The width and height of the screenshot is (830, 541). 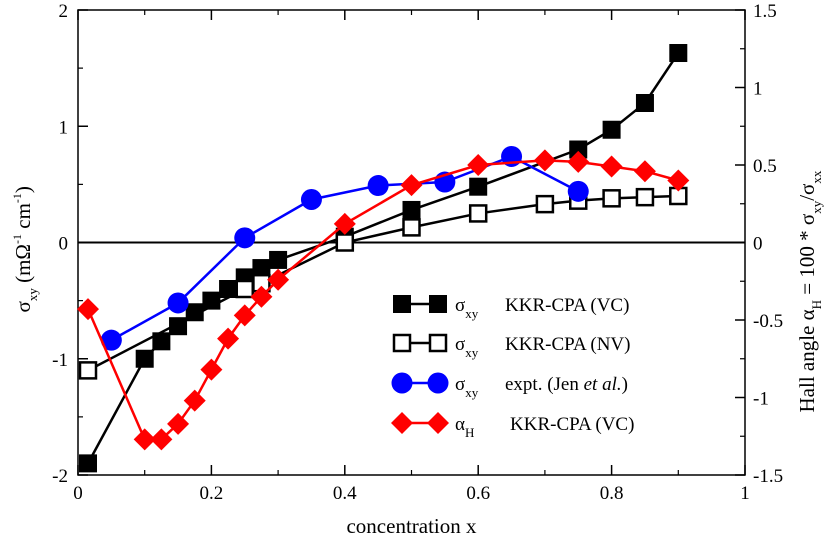 I want to click on legend-entry-1: σxy KKR-CPA (VC), so click(x=511, y=308).